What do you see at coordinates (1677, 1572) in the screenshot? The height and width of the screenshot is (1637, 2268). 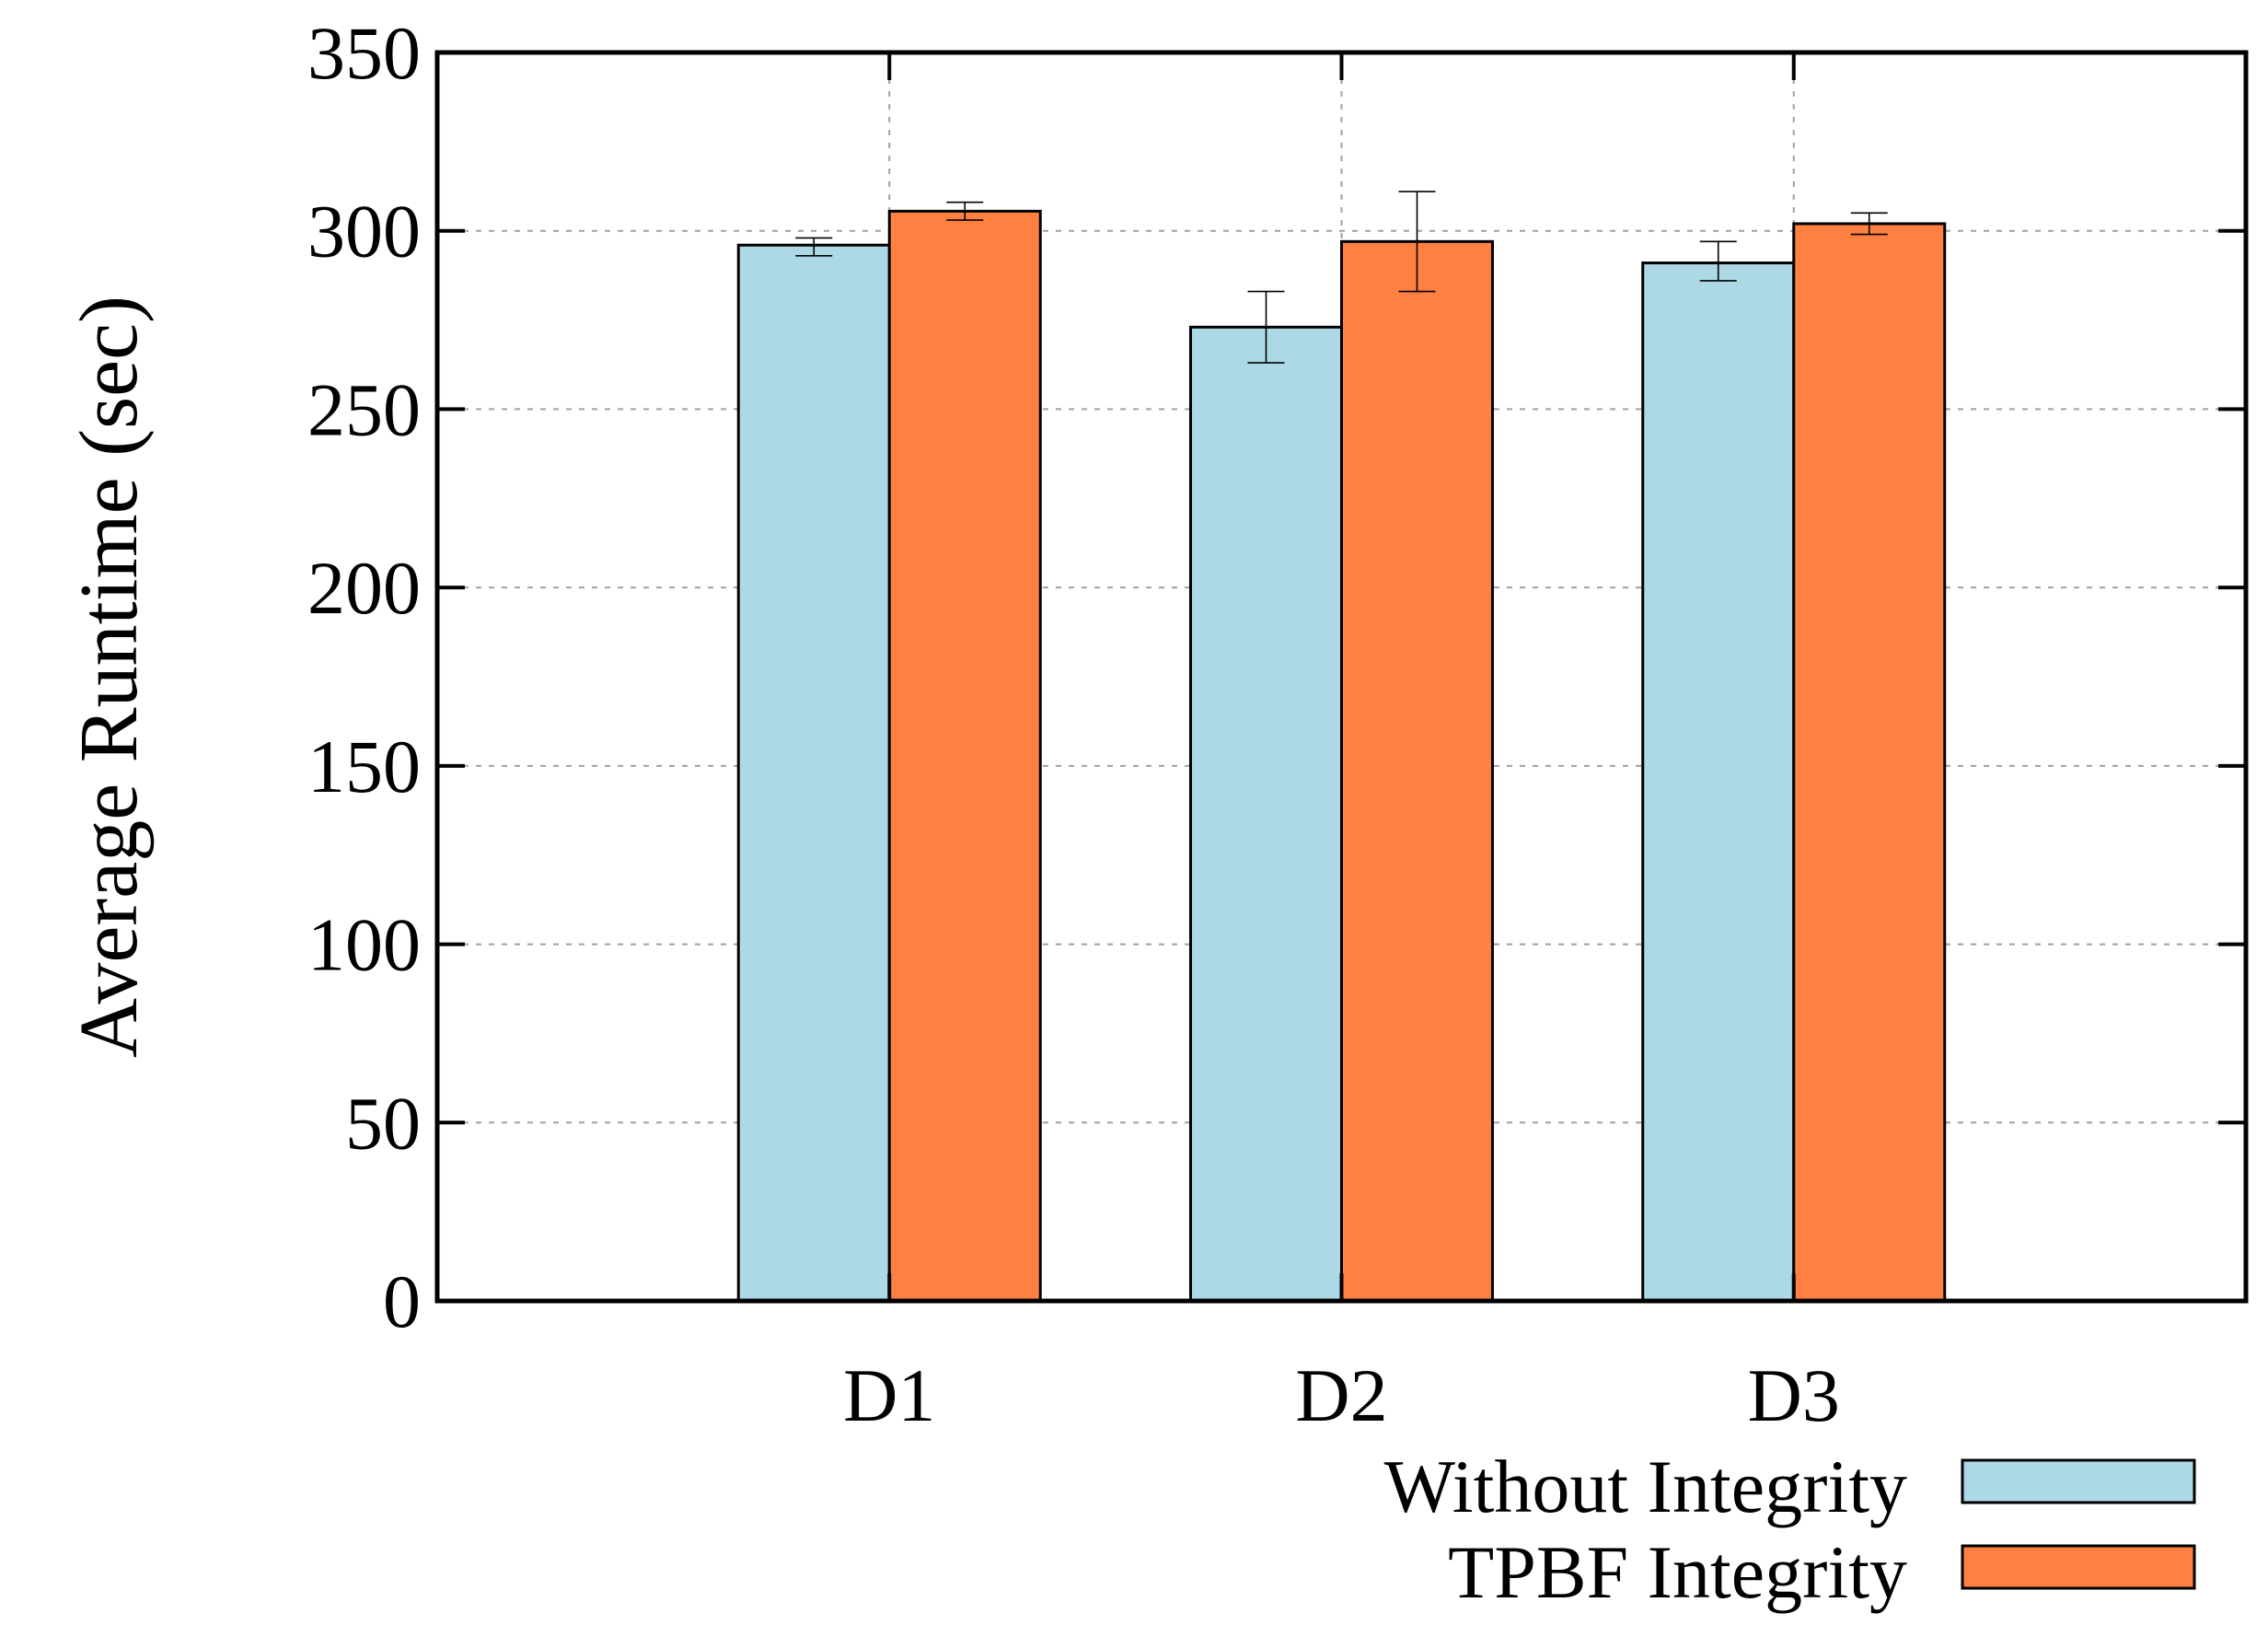 I see `legend-label: TPBF Integrity` at bounding box center [1677, 1572].